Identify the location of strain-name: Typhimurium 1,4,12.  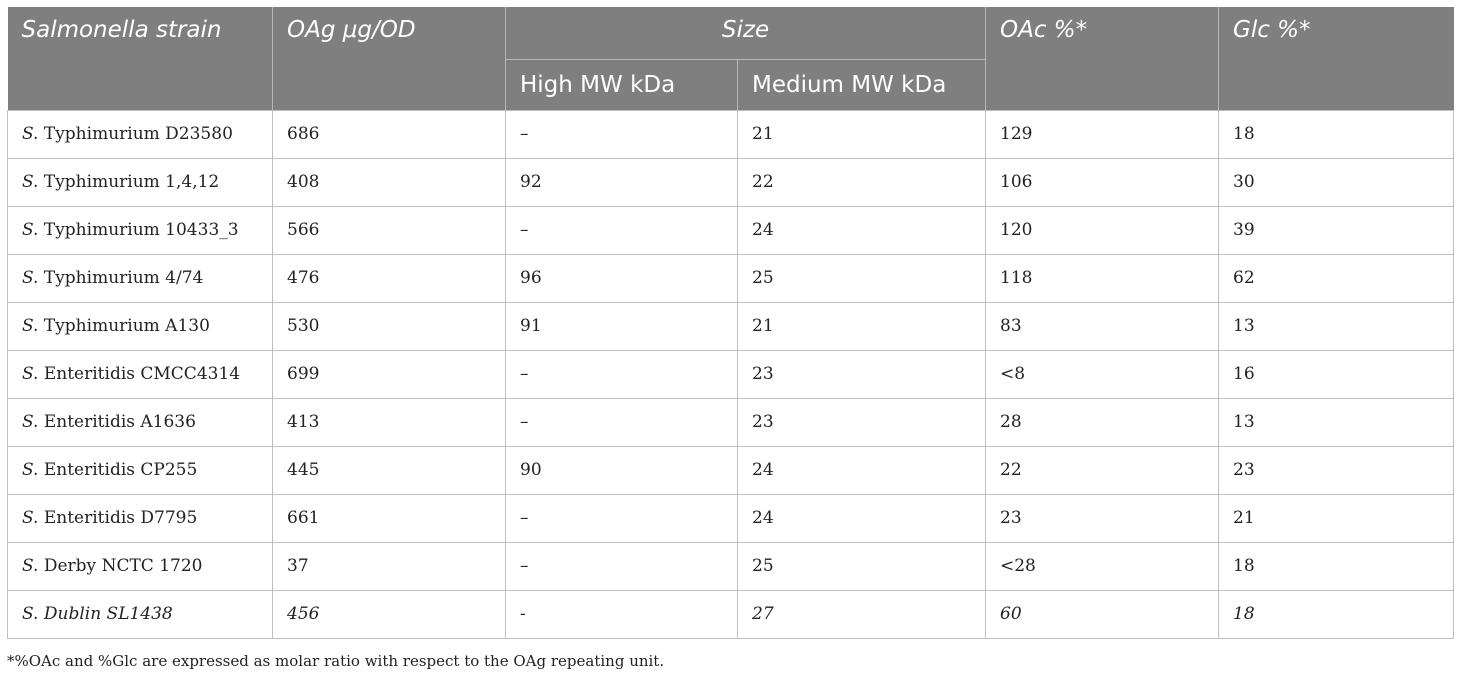
(131, 182).